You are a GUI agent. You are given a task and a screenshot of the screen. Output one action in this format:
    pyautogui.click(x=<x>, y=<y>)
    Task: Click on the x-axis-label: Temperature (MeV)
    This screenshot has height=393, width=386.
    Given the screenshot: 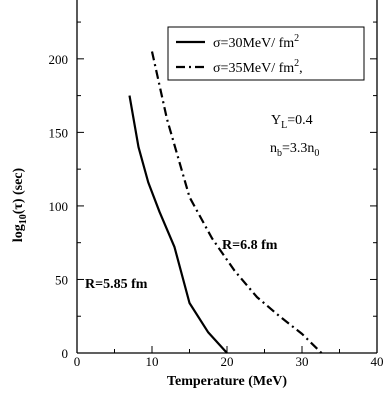 What is the action you would take?
    pyautogui.click(x=227, y=381)
    